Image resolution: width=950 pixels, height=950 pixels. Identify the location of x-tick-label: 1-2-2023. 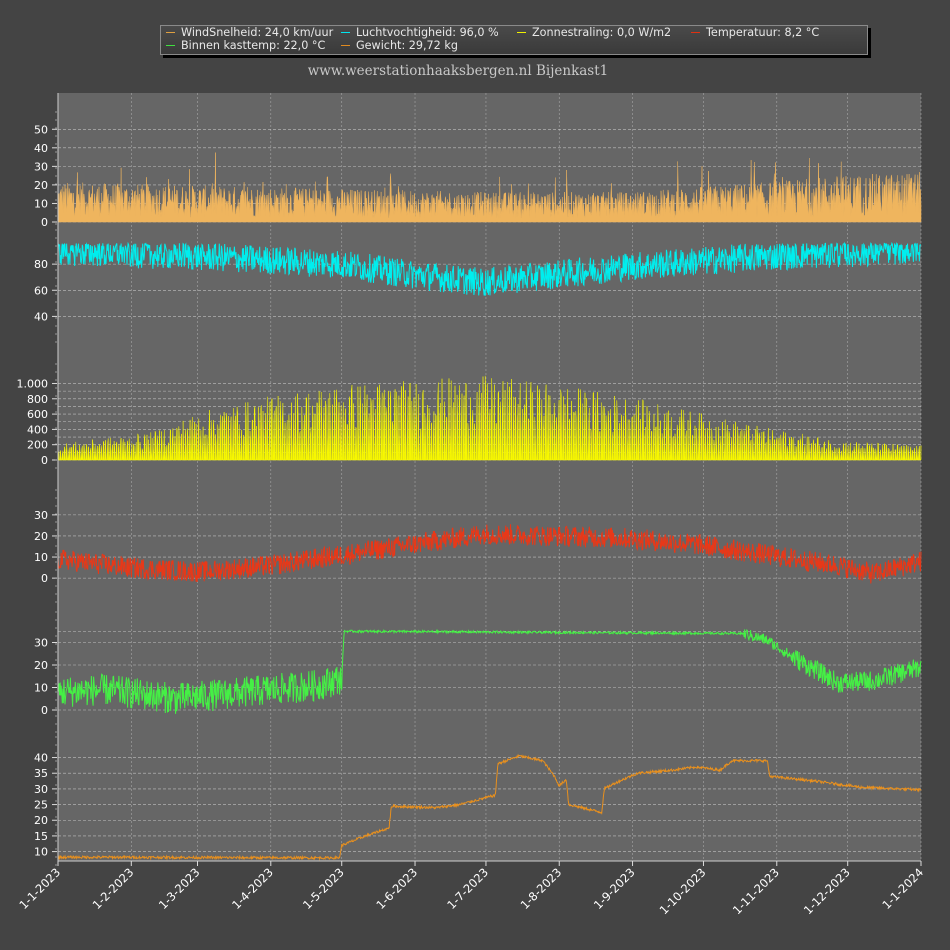
(113, 888).